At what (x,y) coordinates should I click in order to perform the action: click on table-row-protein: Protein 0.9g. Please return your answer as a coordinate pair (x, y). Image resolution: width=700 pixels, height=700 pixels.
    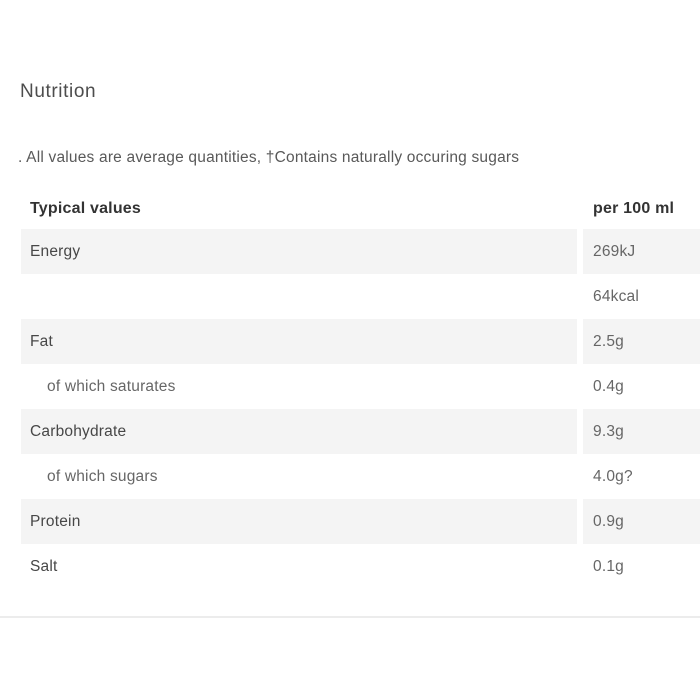
    Looking at the image, I should click on (360, 521).